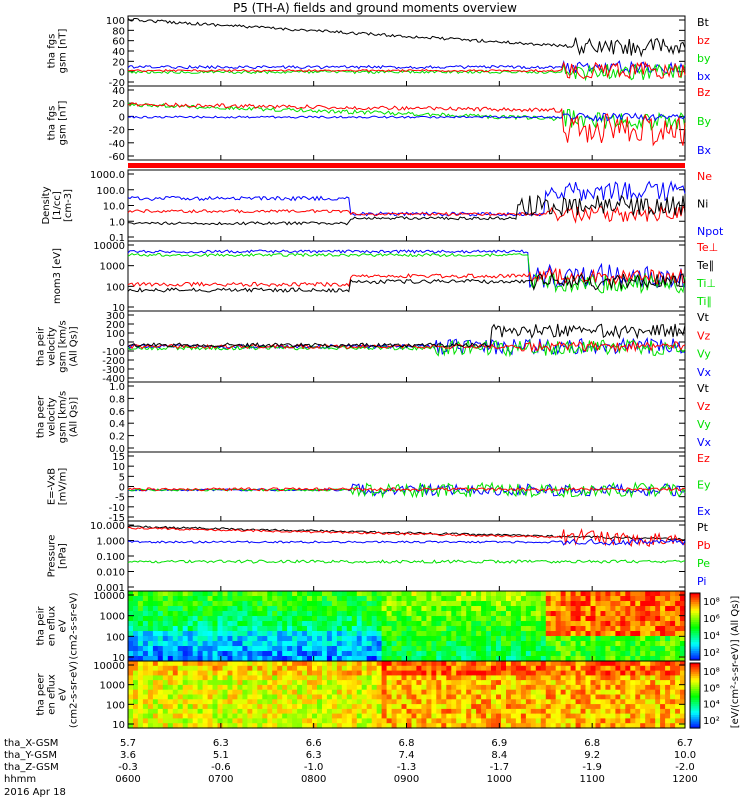 The width and height of the screenshot is (750, 800). Describe the element at coordinates (704, 58) in the screenshot. I see `legend-label-by: by` at that location.